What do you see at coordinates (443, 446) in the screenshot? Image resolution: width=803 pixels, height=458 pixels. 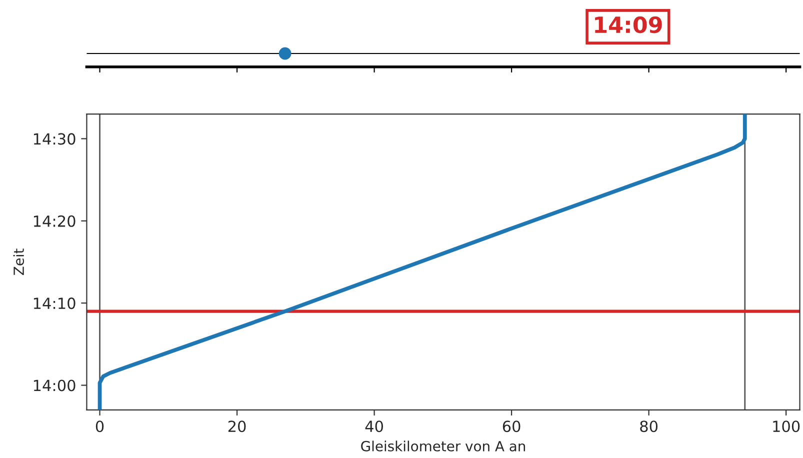 I see `x-axis-title: Gleiskilometer von A an` at bounding box center [443, 446].